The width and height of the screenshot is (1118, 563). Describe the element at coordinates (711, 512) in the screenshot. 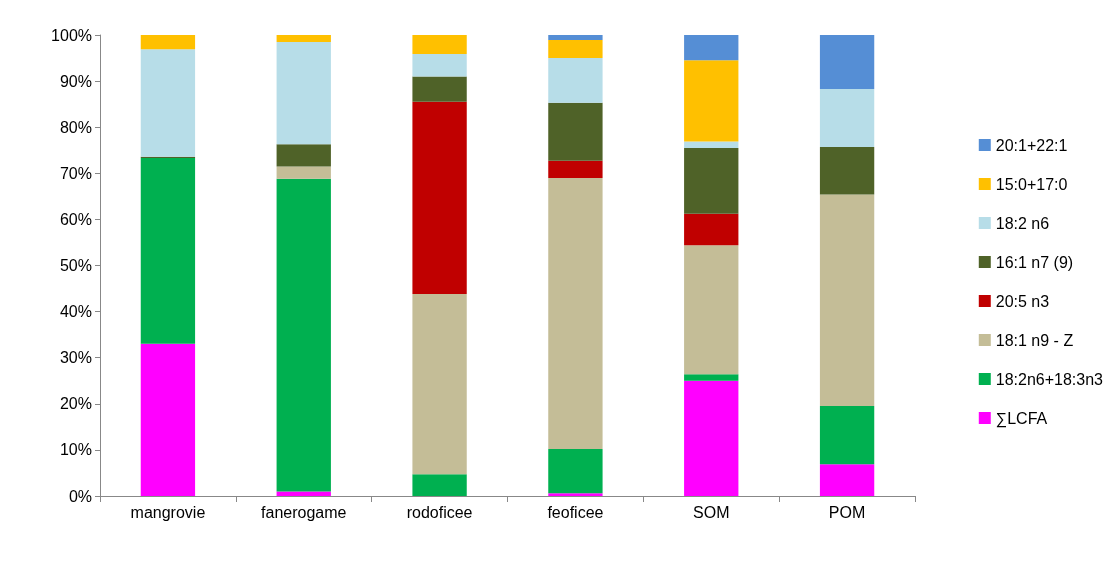

I see `x-tick-label: SOM` at that location.